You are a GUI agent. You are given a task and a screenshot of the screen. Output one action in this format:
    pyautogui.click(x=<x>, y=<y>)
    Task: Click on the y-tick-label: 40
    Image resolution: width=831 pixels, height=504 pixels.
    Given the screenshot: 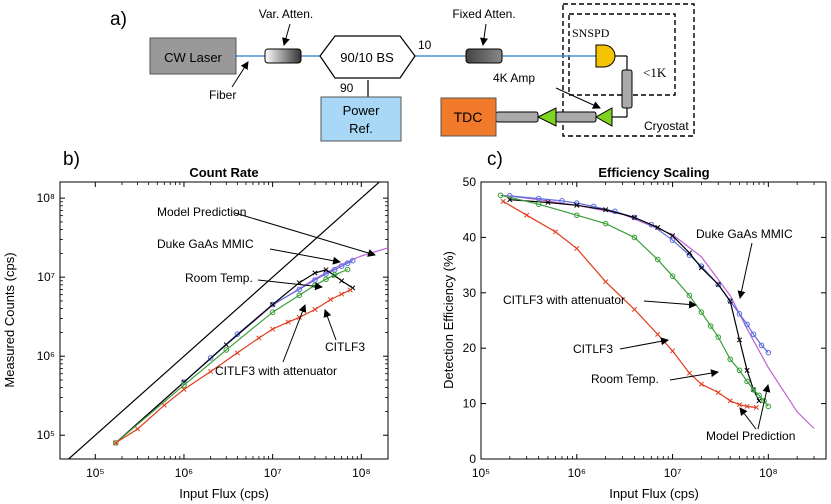 What is the action you would take?
    pyautogui.click(x=470, y=237)
    